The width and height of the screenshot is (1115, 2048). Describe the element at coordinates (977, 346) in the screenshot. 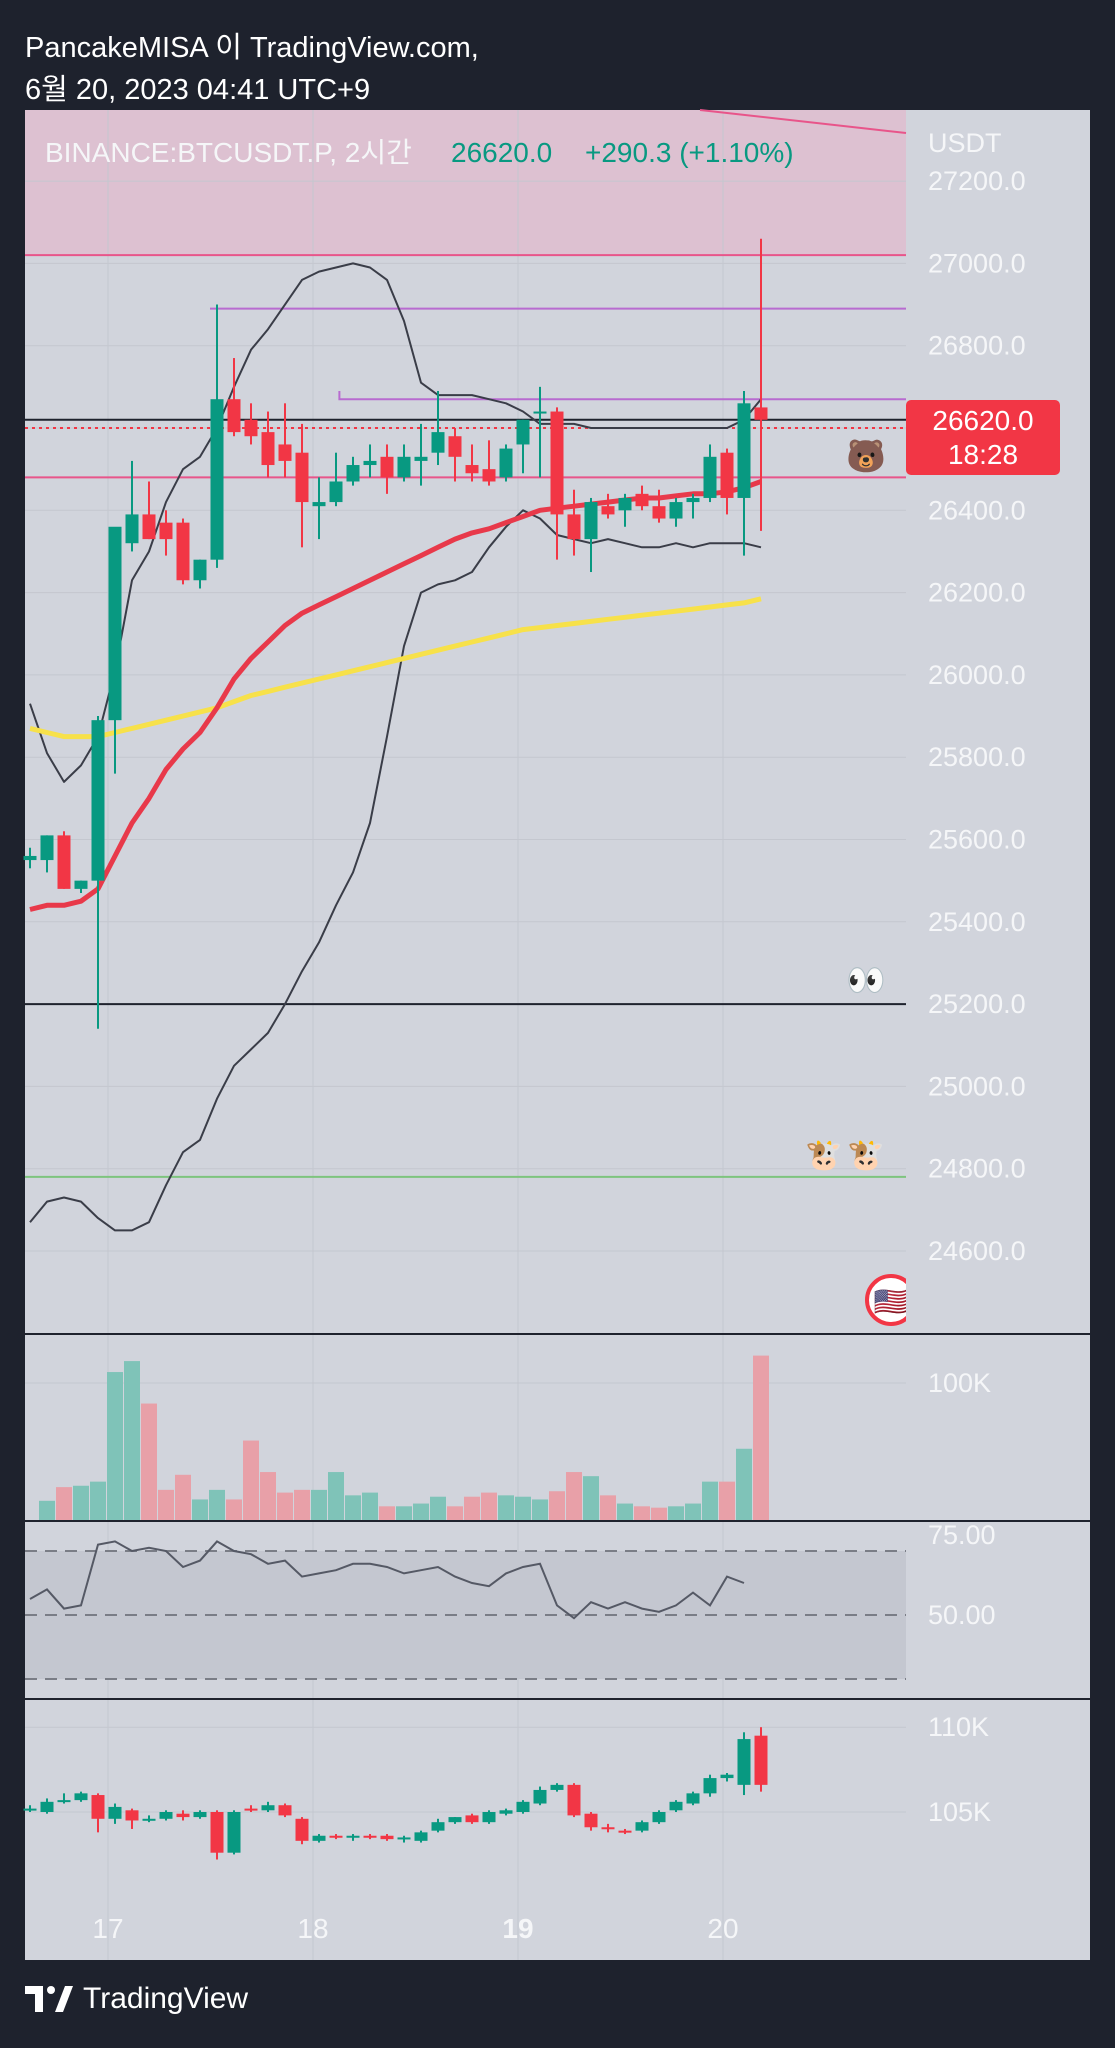

I see `y-tick-label: 26800.0` at that location.